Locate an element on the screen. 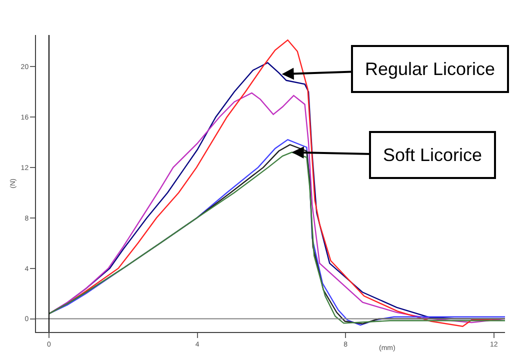 The height and width of the screenshot is (363, 527). annotation: Soft Licorice is located at coordinates (432, 155).